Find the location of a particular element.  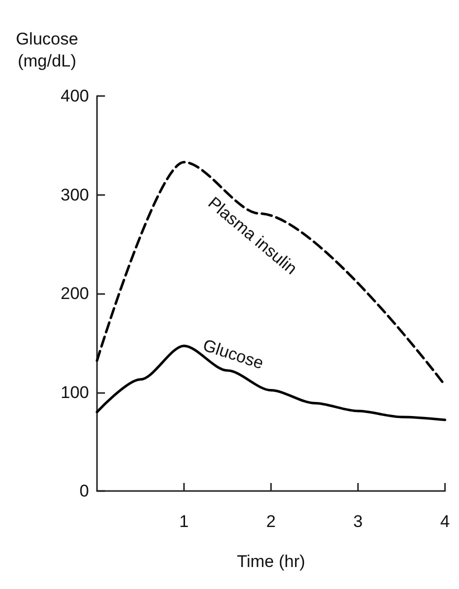

y-tick-label: 100 is located at coordinates (74, 392).